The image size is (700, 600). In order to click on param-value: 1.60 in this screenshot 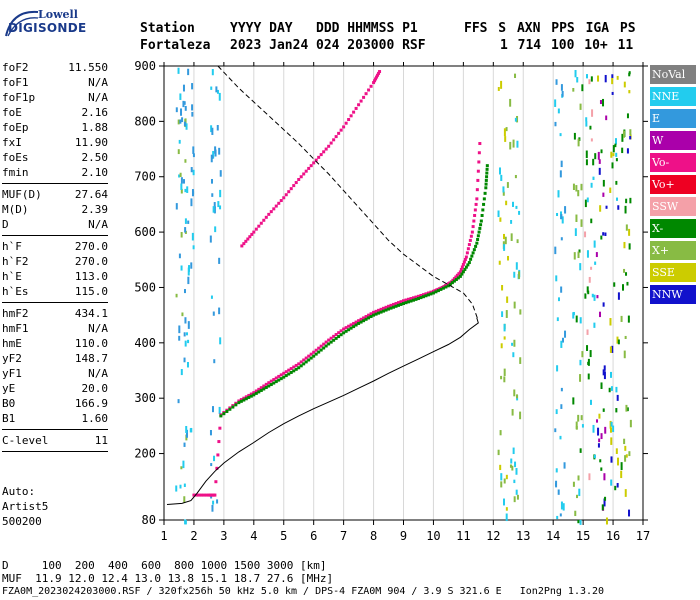, I will do `click(95, 418)`.